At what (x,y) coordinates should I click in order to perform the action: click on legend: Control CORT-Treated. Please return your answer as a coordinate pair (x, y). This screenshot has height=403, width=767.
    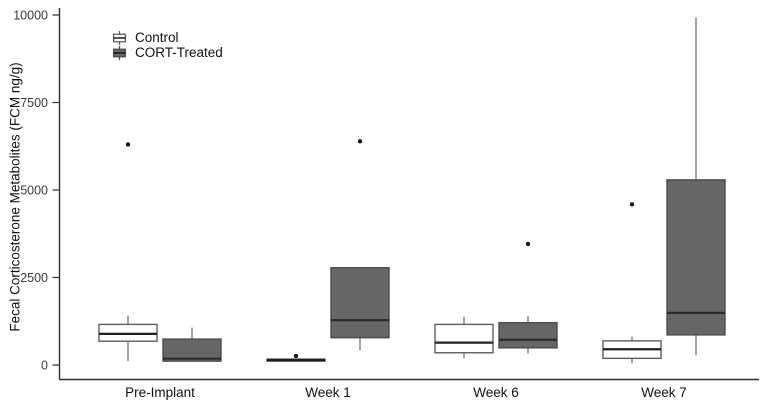
    Looking at the image, I should click on (167, 45).